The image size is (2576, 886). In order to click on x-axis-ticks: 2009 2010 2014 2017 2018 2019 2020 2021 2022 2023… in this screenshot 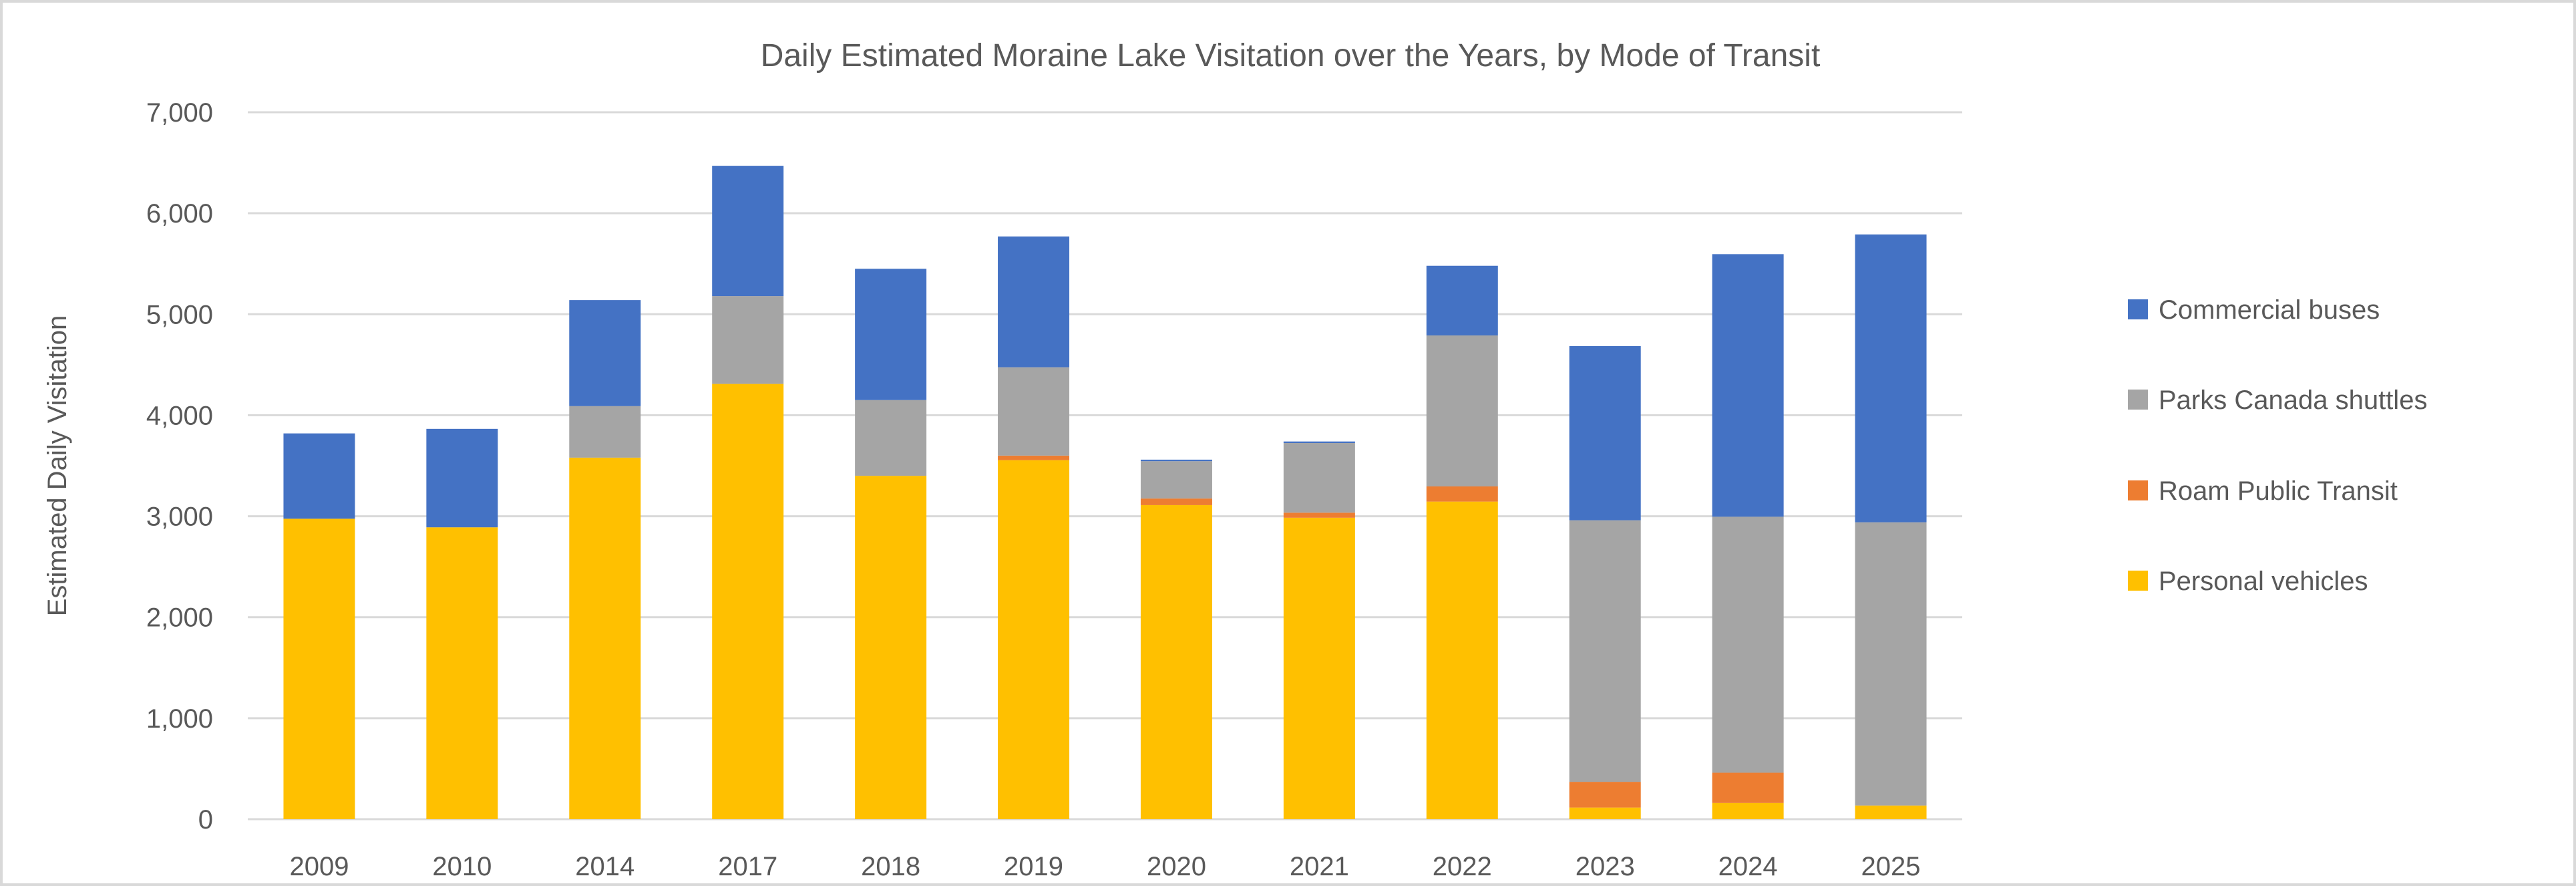, I will do `click(1104, 866)`.